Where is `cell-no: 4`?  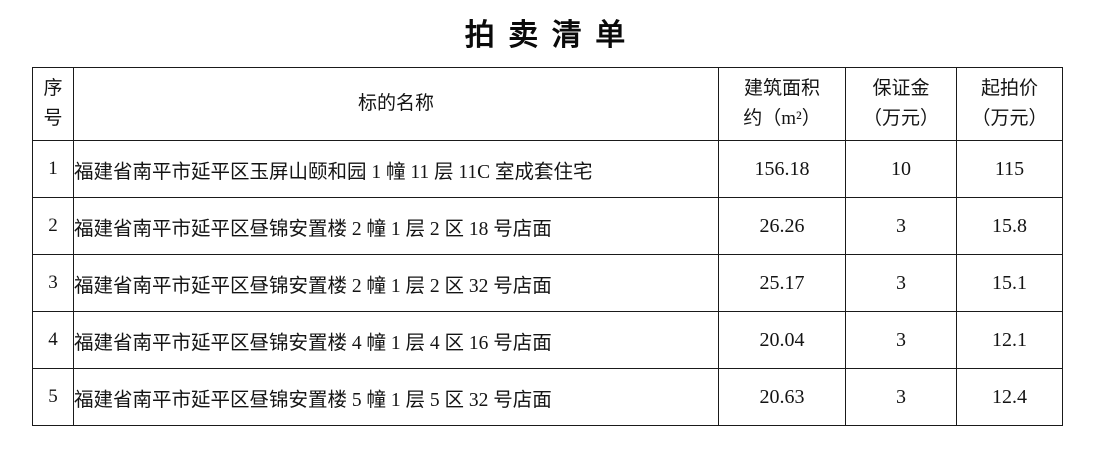 cell-no: 4 is located at coordinates (53, 340).